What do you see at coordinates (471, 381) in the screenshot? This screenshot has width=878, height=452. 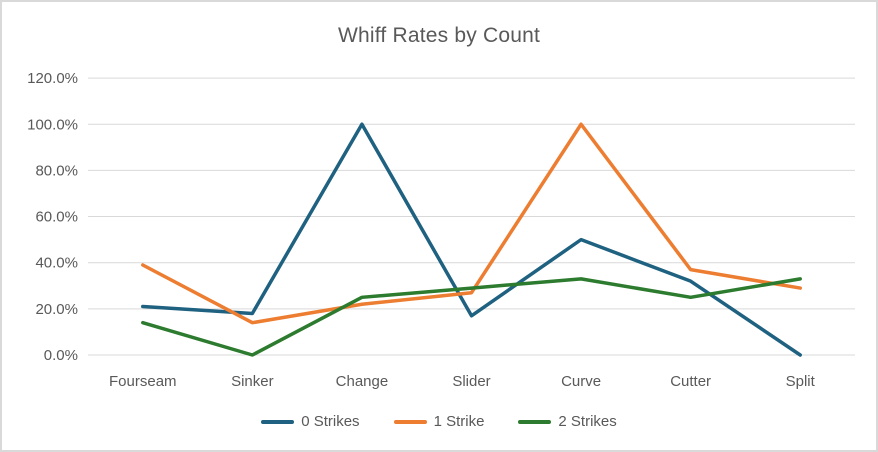 I see `x-category-label: Slider` at bounding box center [471, 381].